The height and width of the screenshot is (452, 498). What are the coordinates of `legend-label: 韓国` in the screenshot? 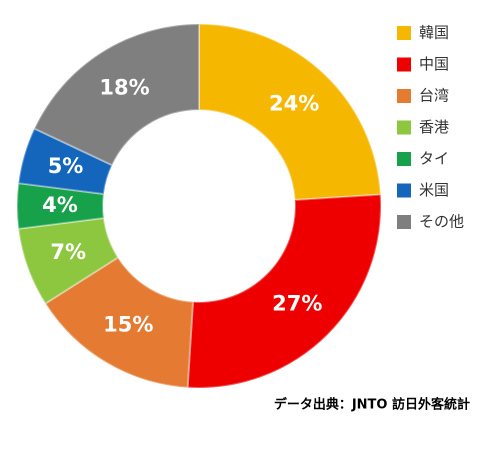 It's located at (434, 33).